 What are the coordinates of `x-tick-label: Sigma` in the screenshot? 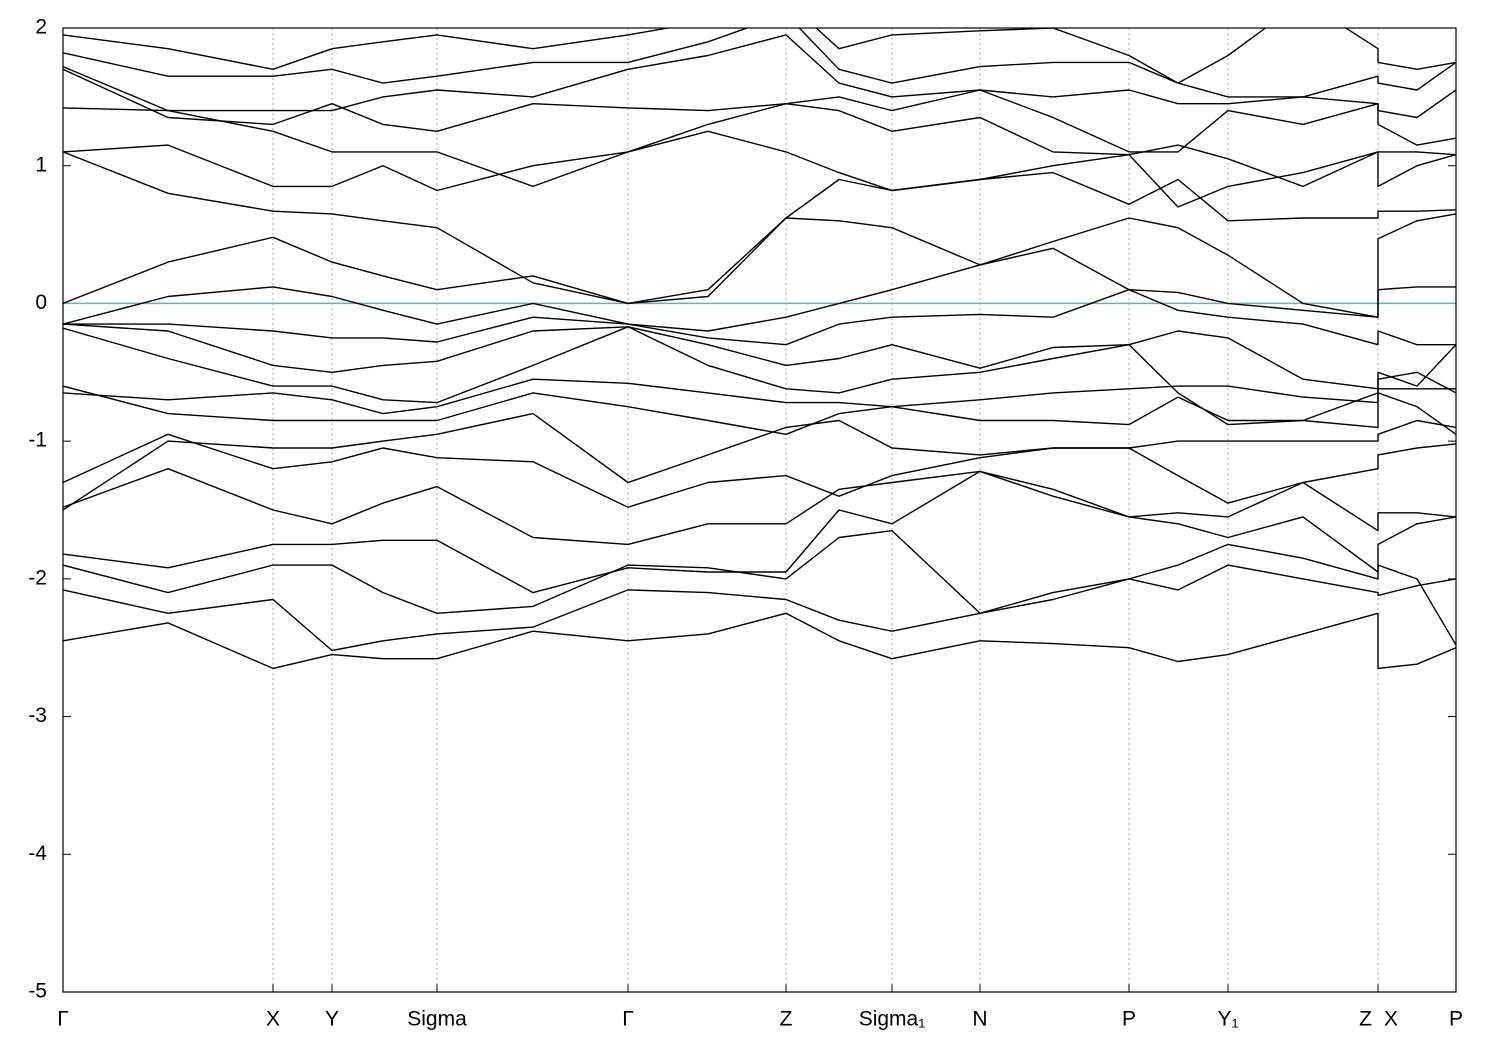 It's located at (437, 1019).